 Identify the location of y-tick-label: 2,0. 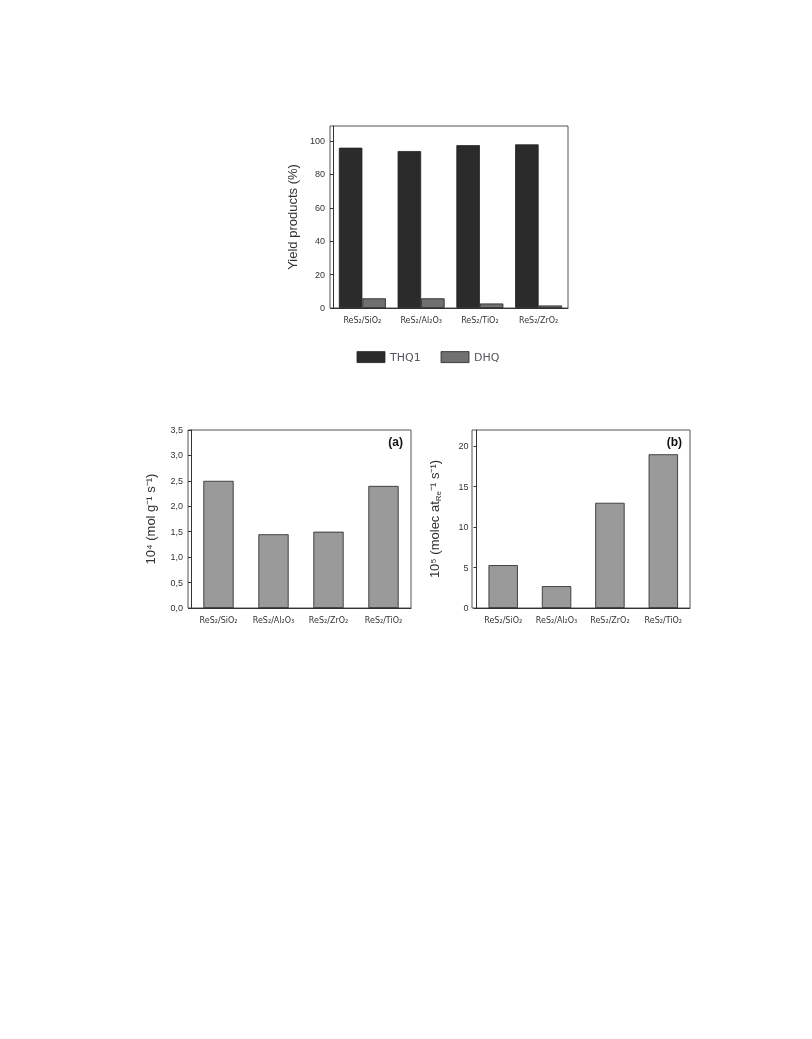
(176, 506).